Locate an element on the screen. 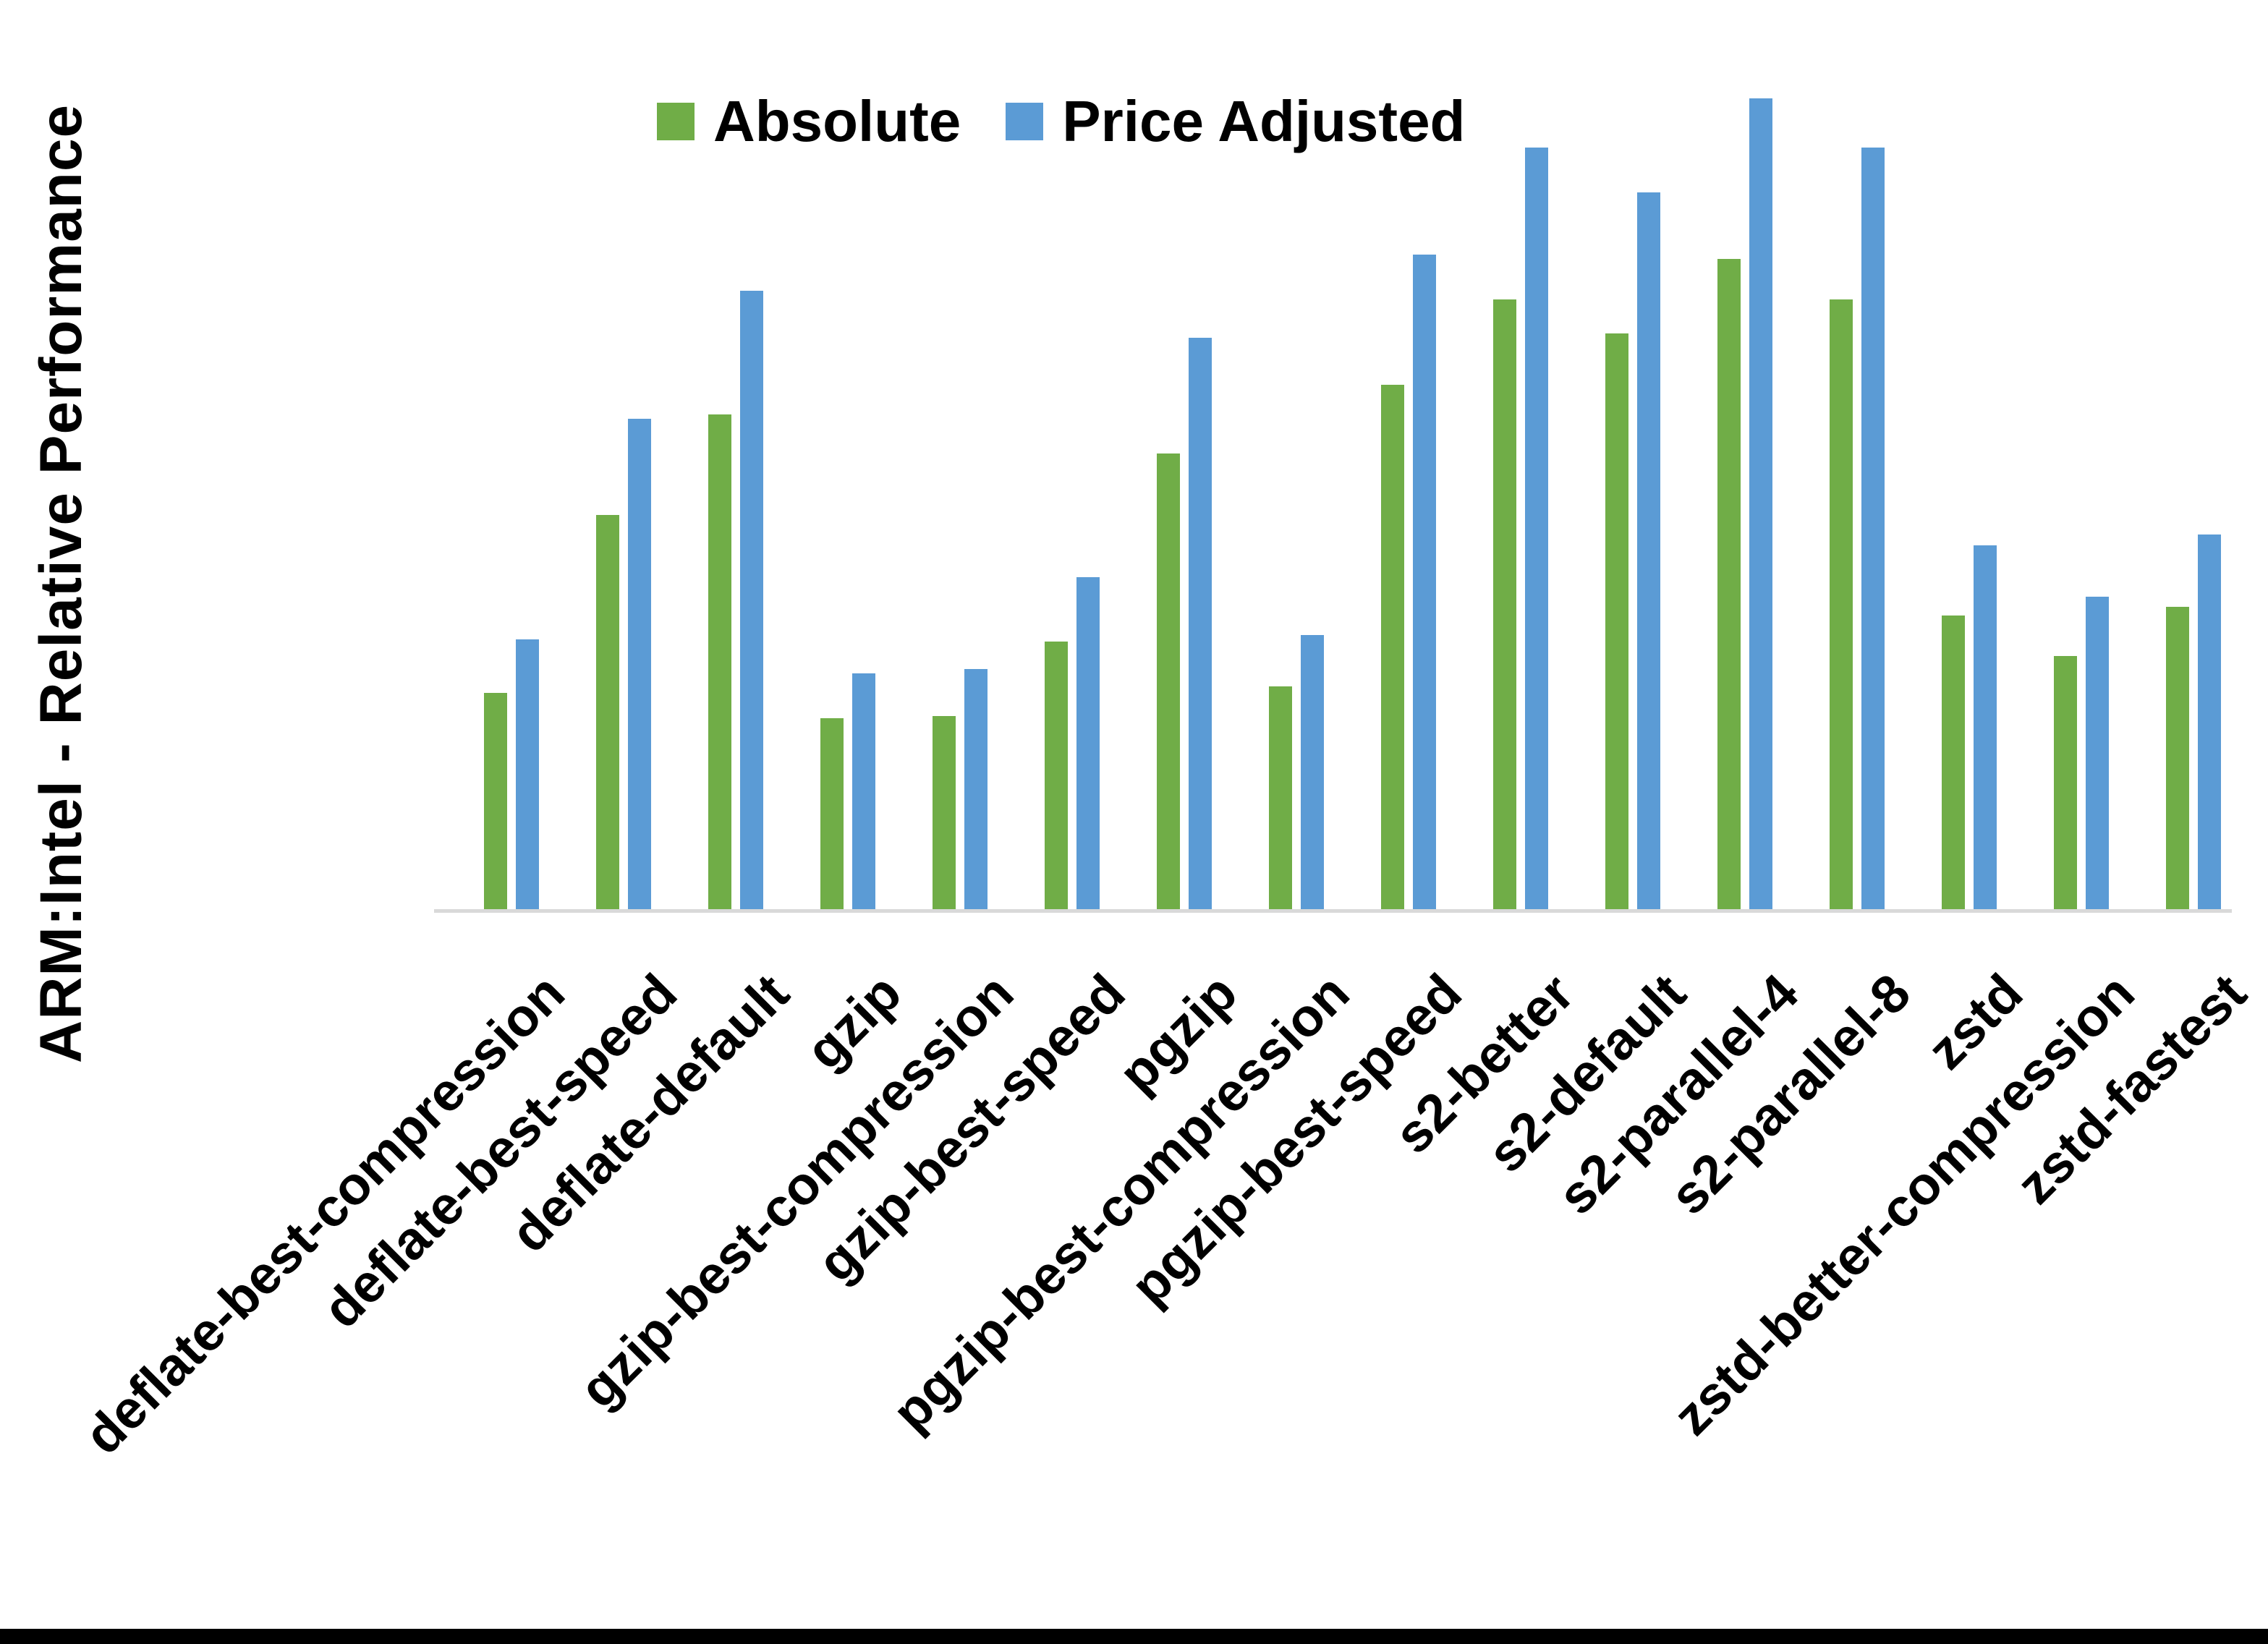  legend-item-price-adjusted: Price Adjusted is located at coordinates (1235, 121).